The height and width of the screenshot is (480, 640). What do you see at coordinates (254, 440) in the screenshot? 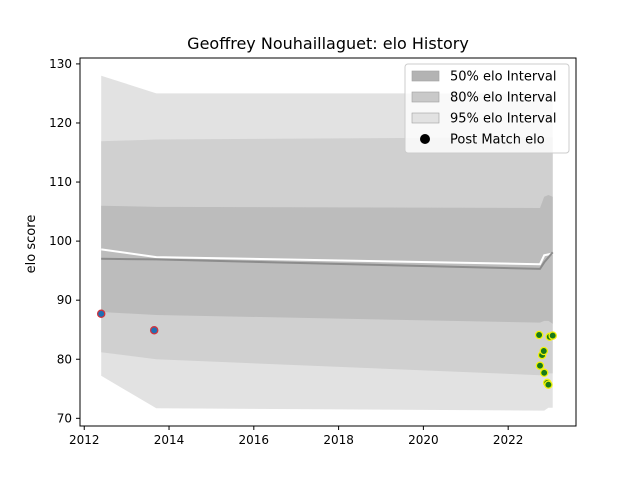
I see `x-tick-label-2: 2016` at bounding box center [254, 440].